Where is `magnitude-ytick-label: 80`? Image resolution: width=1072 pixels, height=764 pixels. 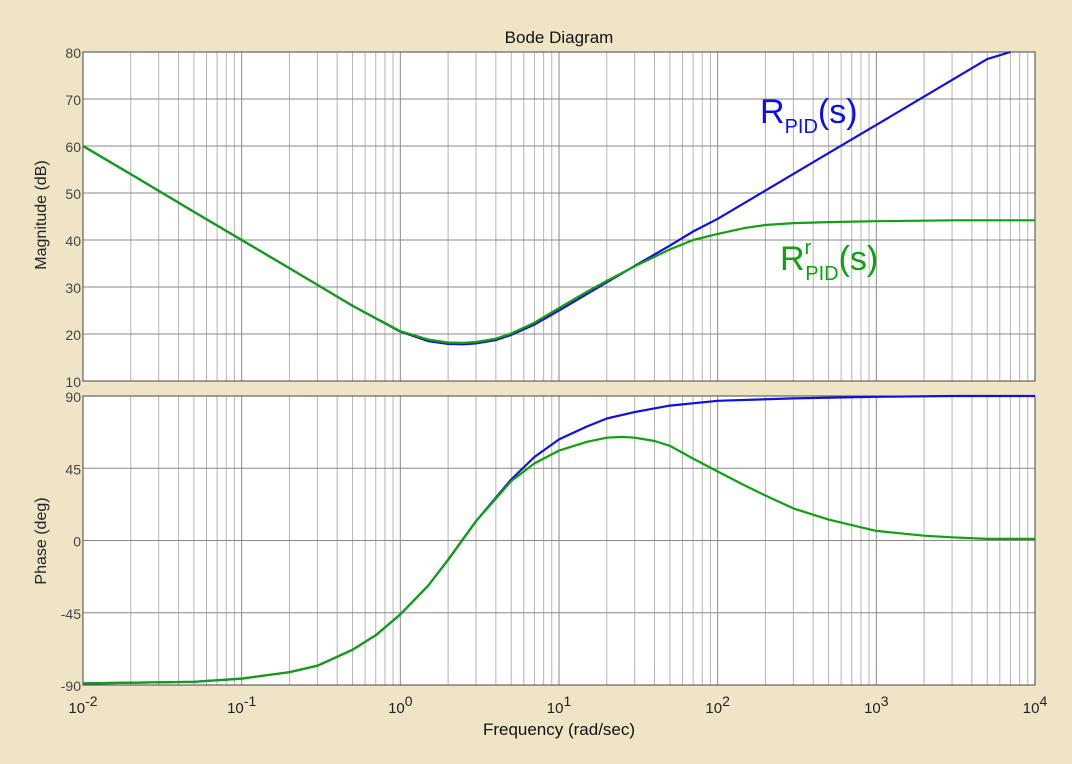
magnitude-ytick-label: 80 is located at coordinates (73, 53).